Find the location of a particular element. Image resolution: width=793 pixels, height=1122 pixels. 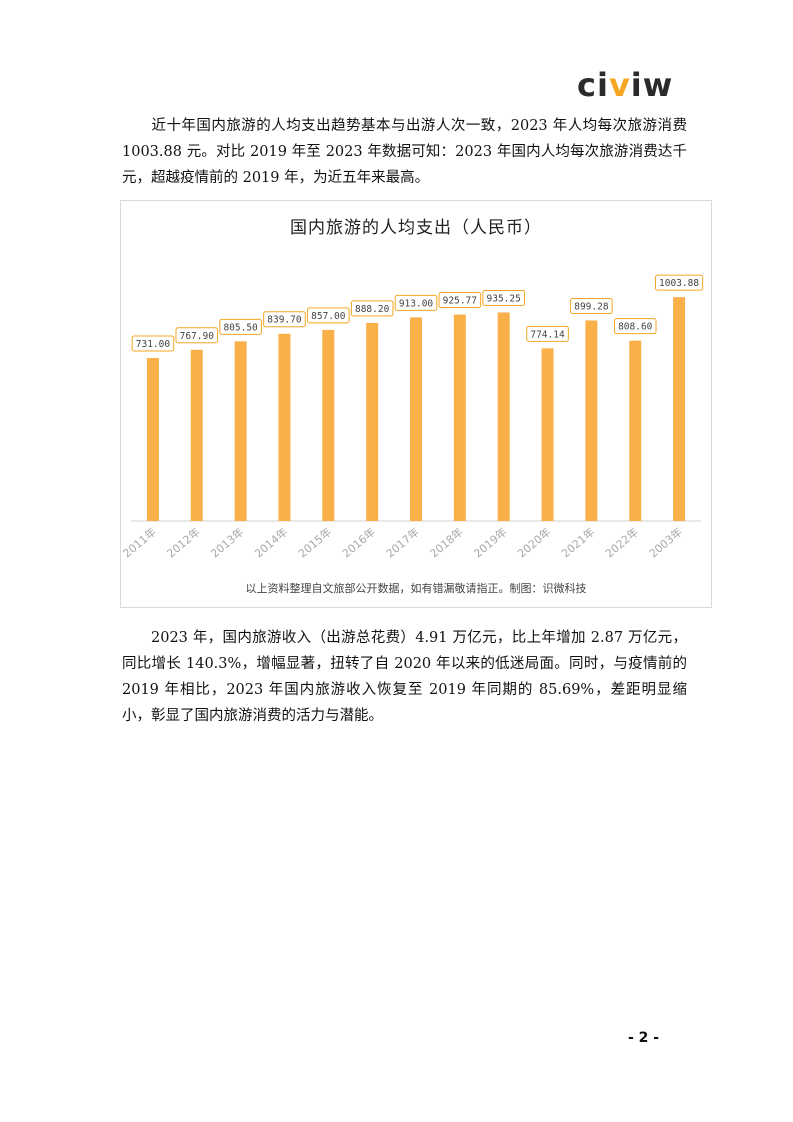

data-label-8: 935.25 is located at coordinates (504, 298).